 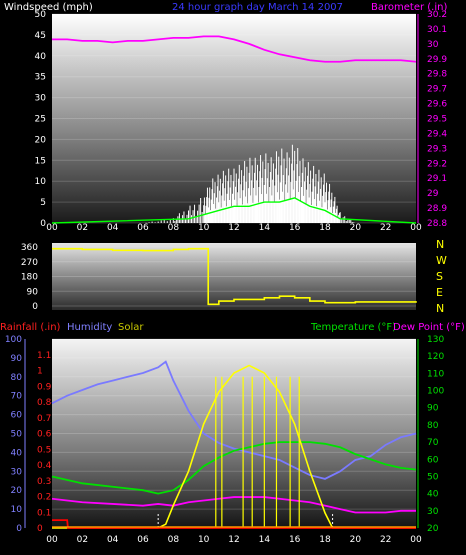 I want to click on baro-tick-label: 29.2, so click(x=437, y=164).